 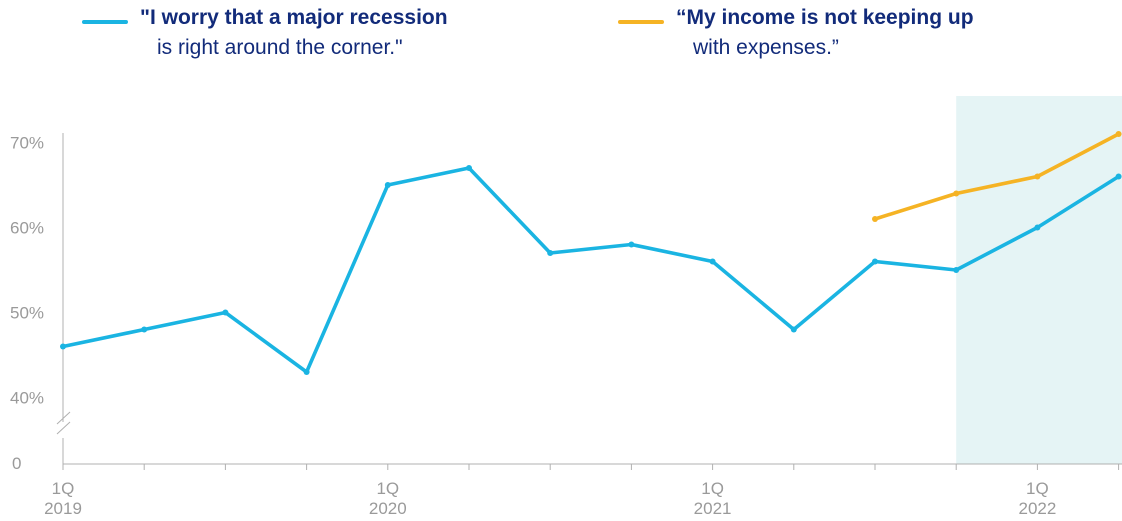 I want to click on x-tick-label-year: 2021, so click(x=713, y=508).